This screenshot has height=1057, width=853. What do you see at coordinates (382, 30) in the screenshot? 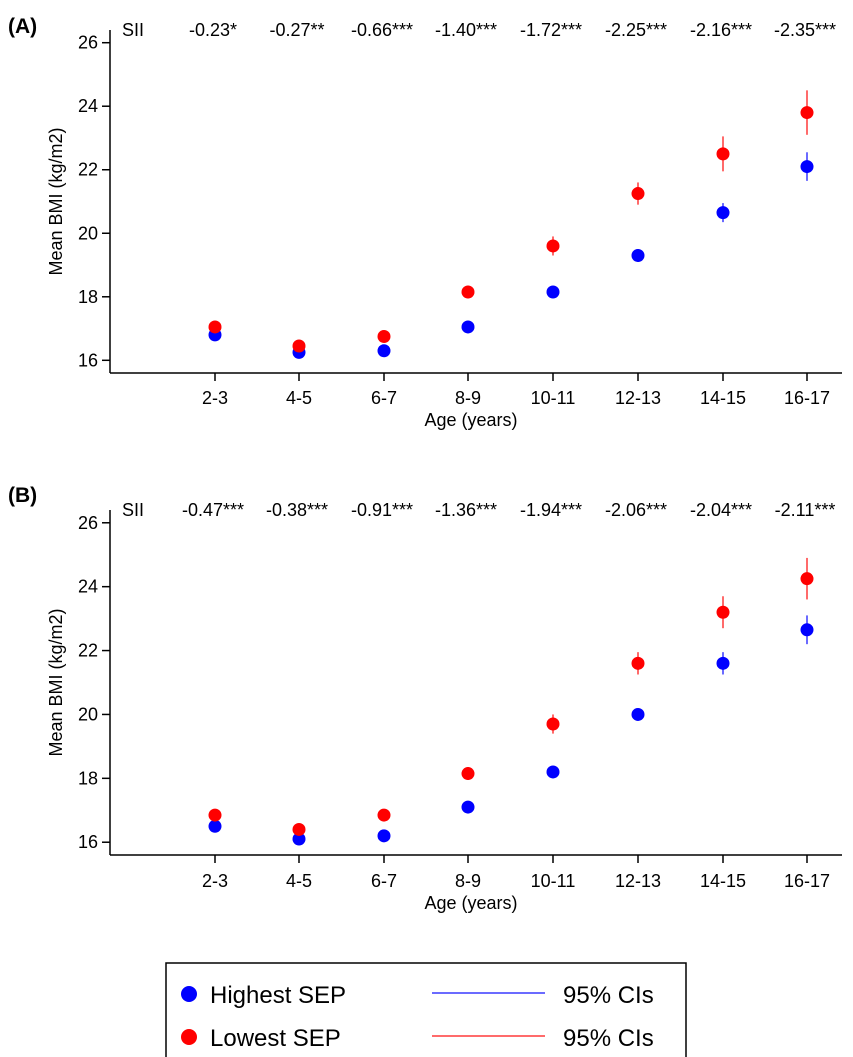
I see `sii-value: -0.66***` at bounding box center [382, 30].